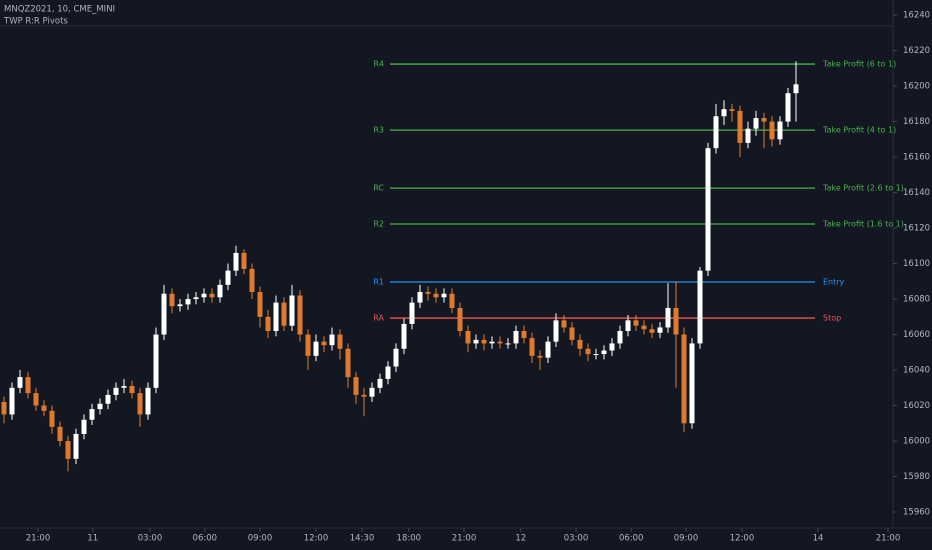 This screenshot has height=550, width=932. Describe the element at coordinates (916, 193) in the screenshot. I see `y-tick-label: 16140` at that location.